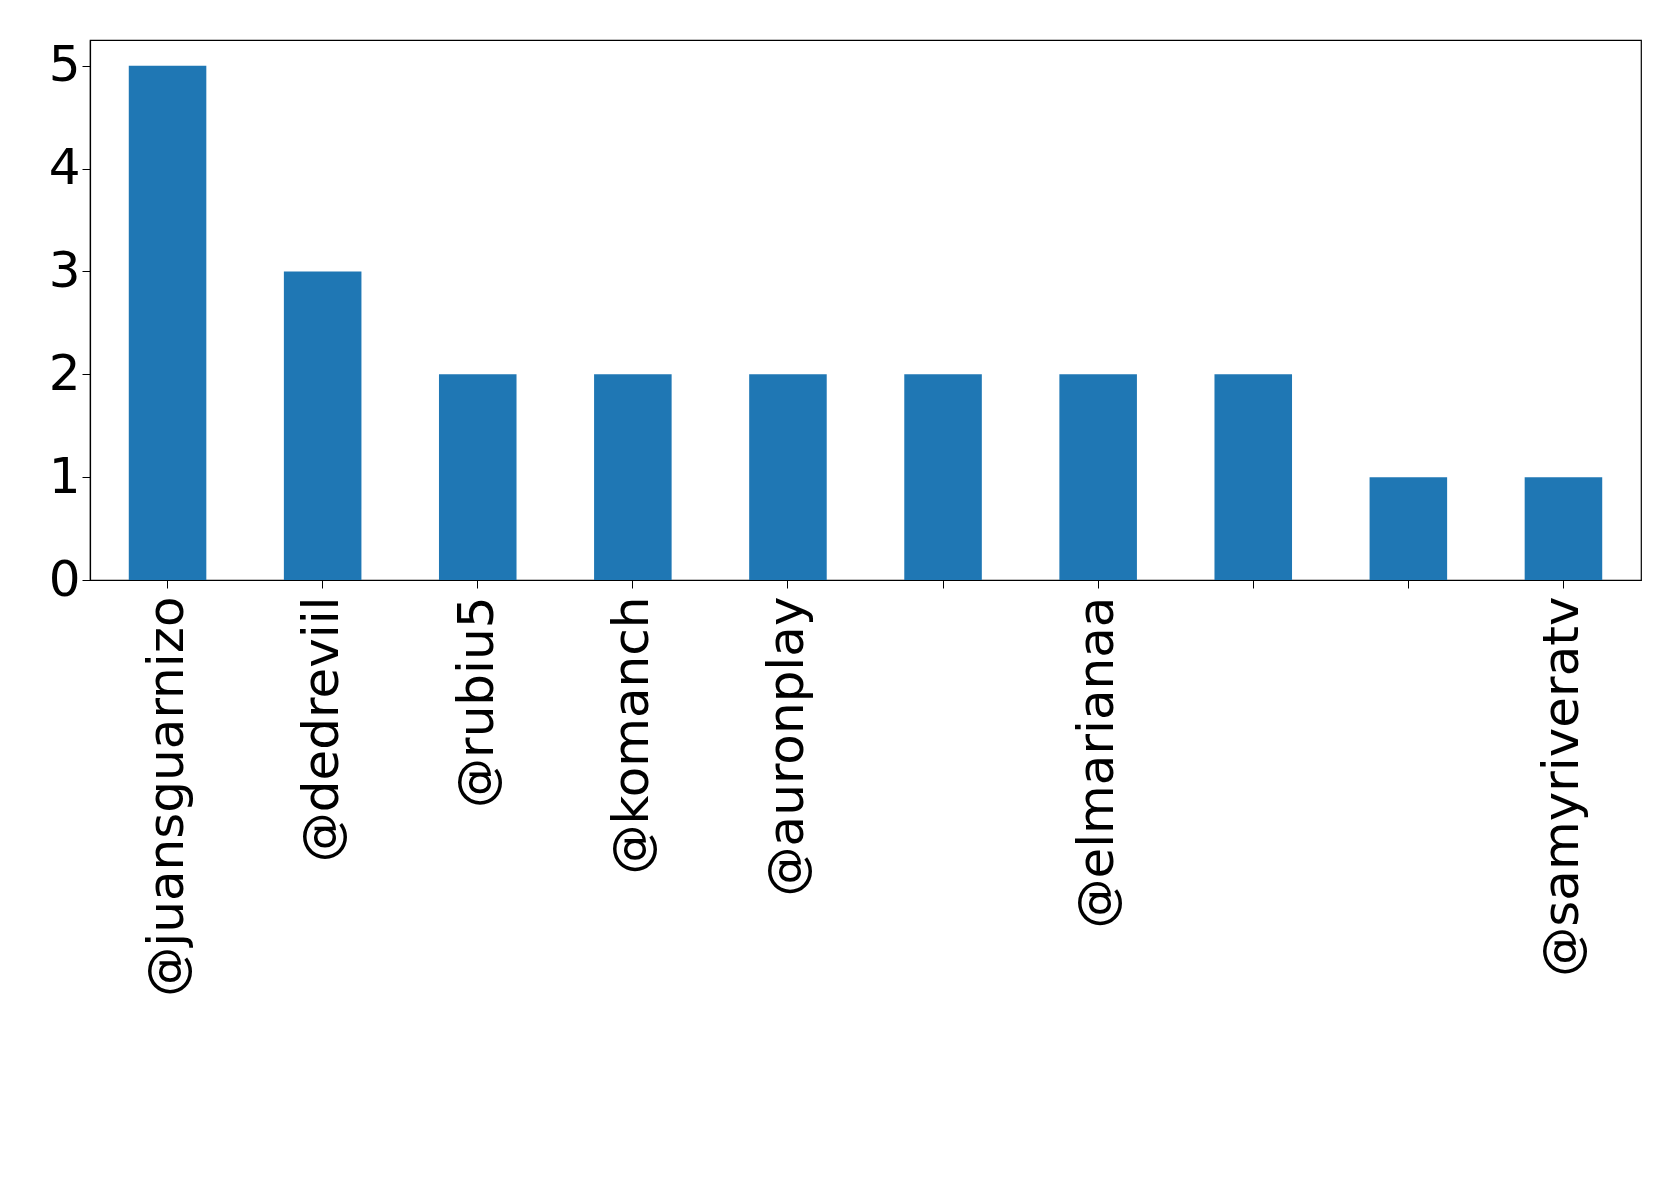 This screenshot has width=1679, height=1180. Describe the element at coordinates (785, 746) in the screenshot. I see `x-tick-label: @auronplay` at that location.